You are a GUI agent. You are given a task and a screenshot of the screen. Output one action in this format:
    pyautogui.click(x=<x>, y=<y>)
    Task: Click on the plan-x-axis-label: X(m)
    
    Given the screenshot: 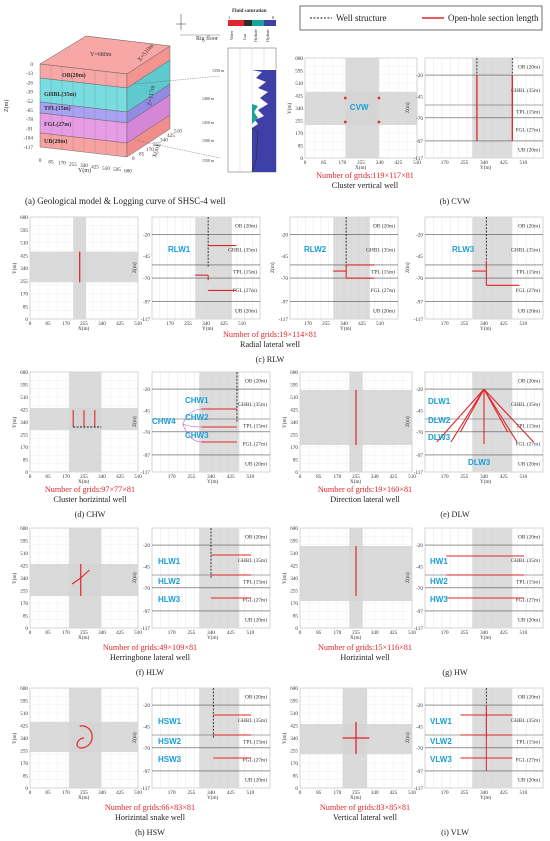 What is the action you would take?
    pyautogui.click(x=84, y=797)
    